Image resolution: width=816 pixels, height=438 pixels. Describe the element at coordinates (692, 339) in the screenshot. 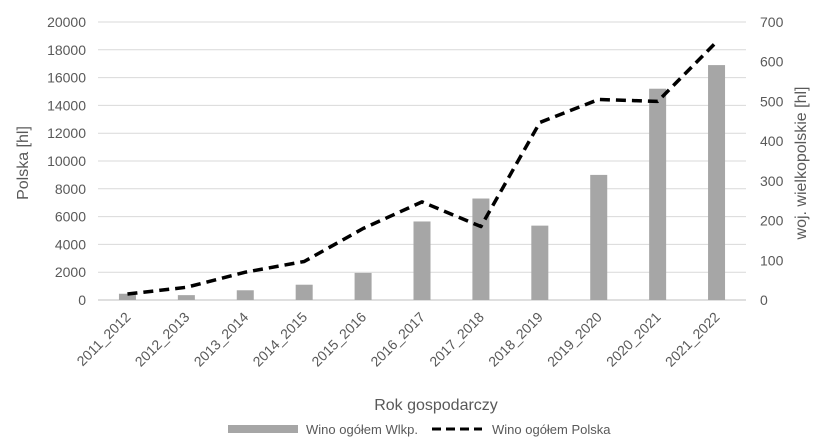

I see `x-tick-label: 2021_2022` at that location.